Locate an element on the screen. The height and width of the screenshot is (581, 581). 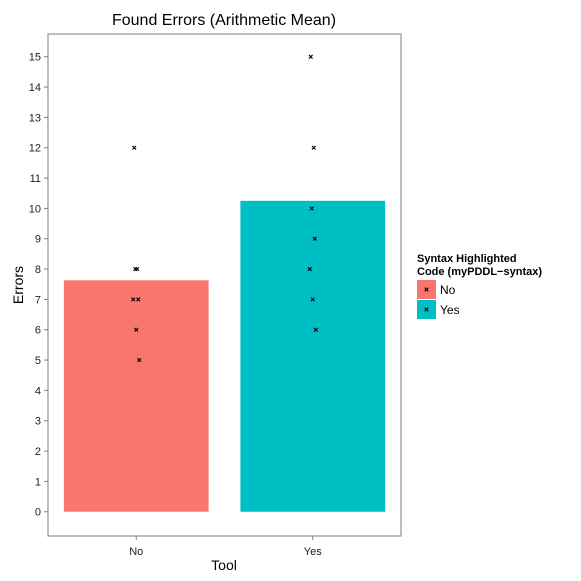
x-tick-label-yes: Yes is located at coordinates (313, 552).